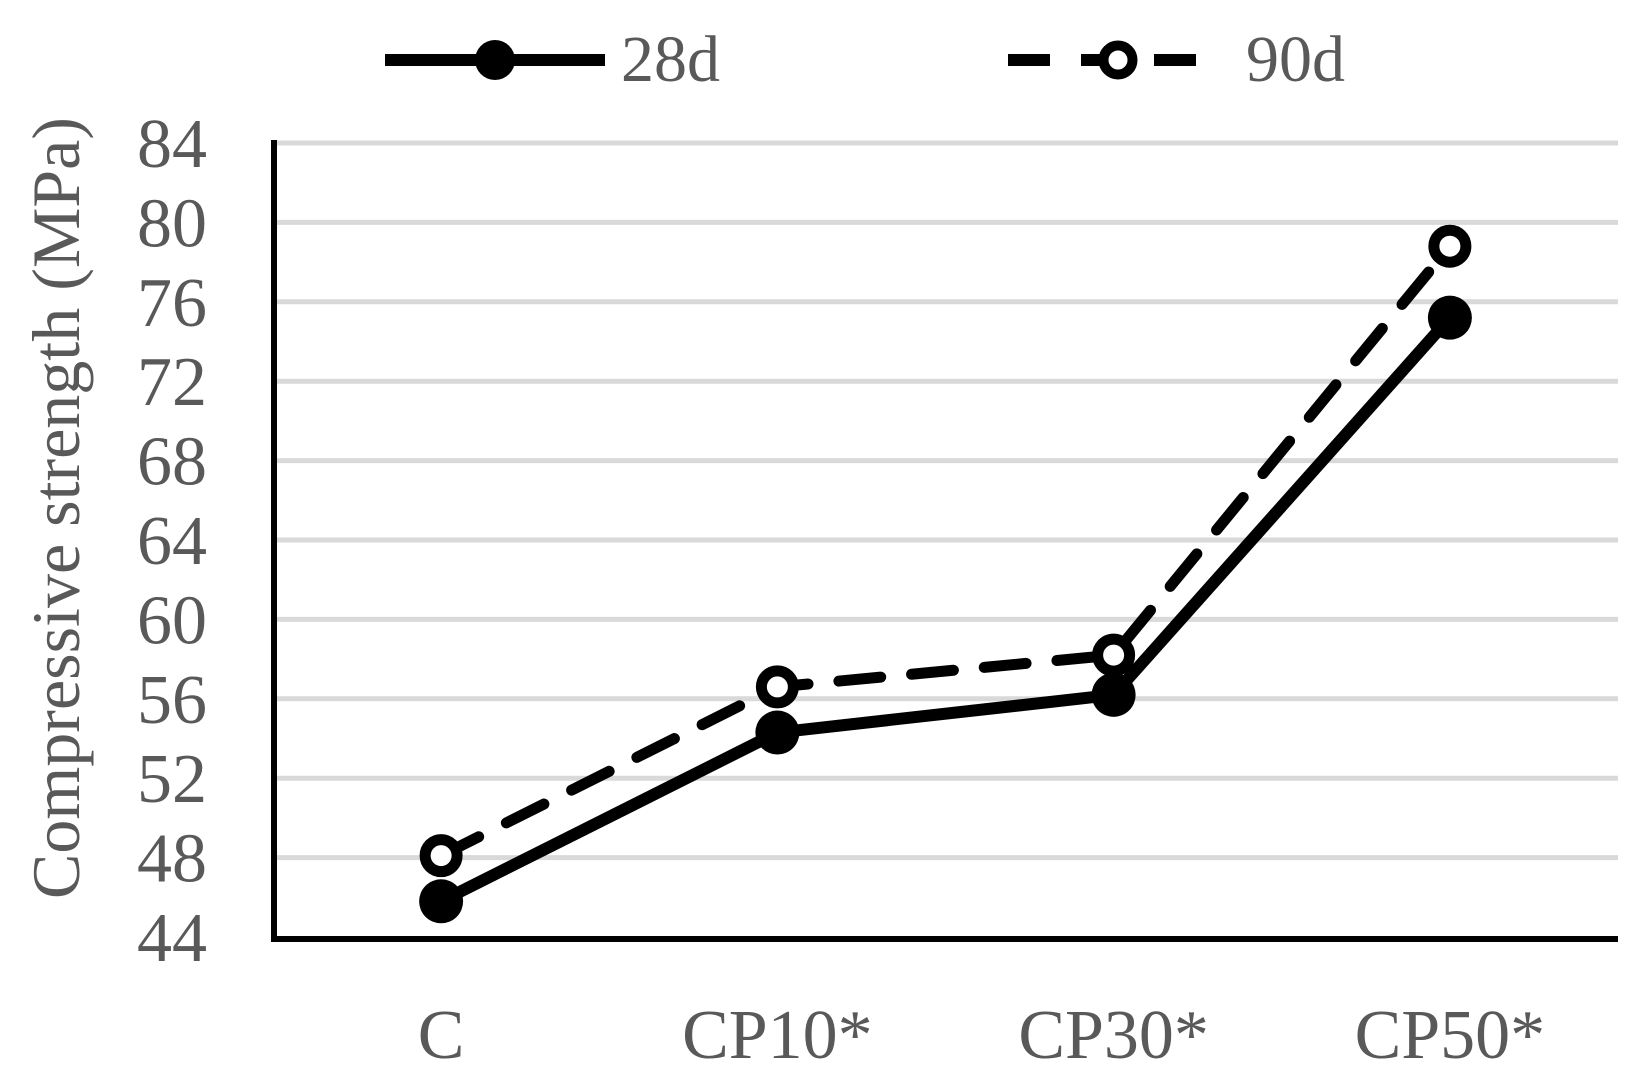  Describe the element at coordinates (172, 859) in the screenshot. I see `y-tick-label-48: 48` at that location.